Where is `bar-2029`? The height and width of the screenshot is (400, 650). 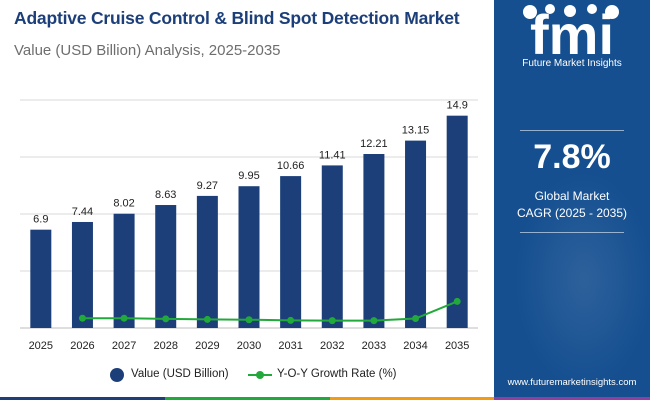
bar-2029 is located at coordinates (207, 261).